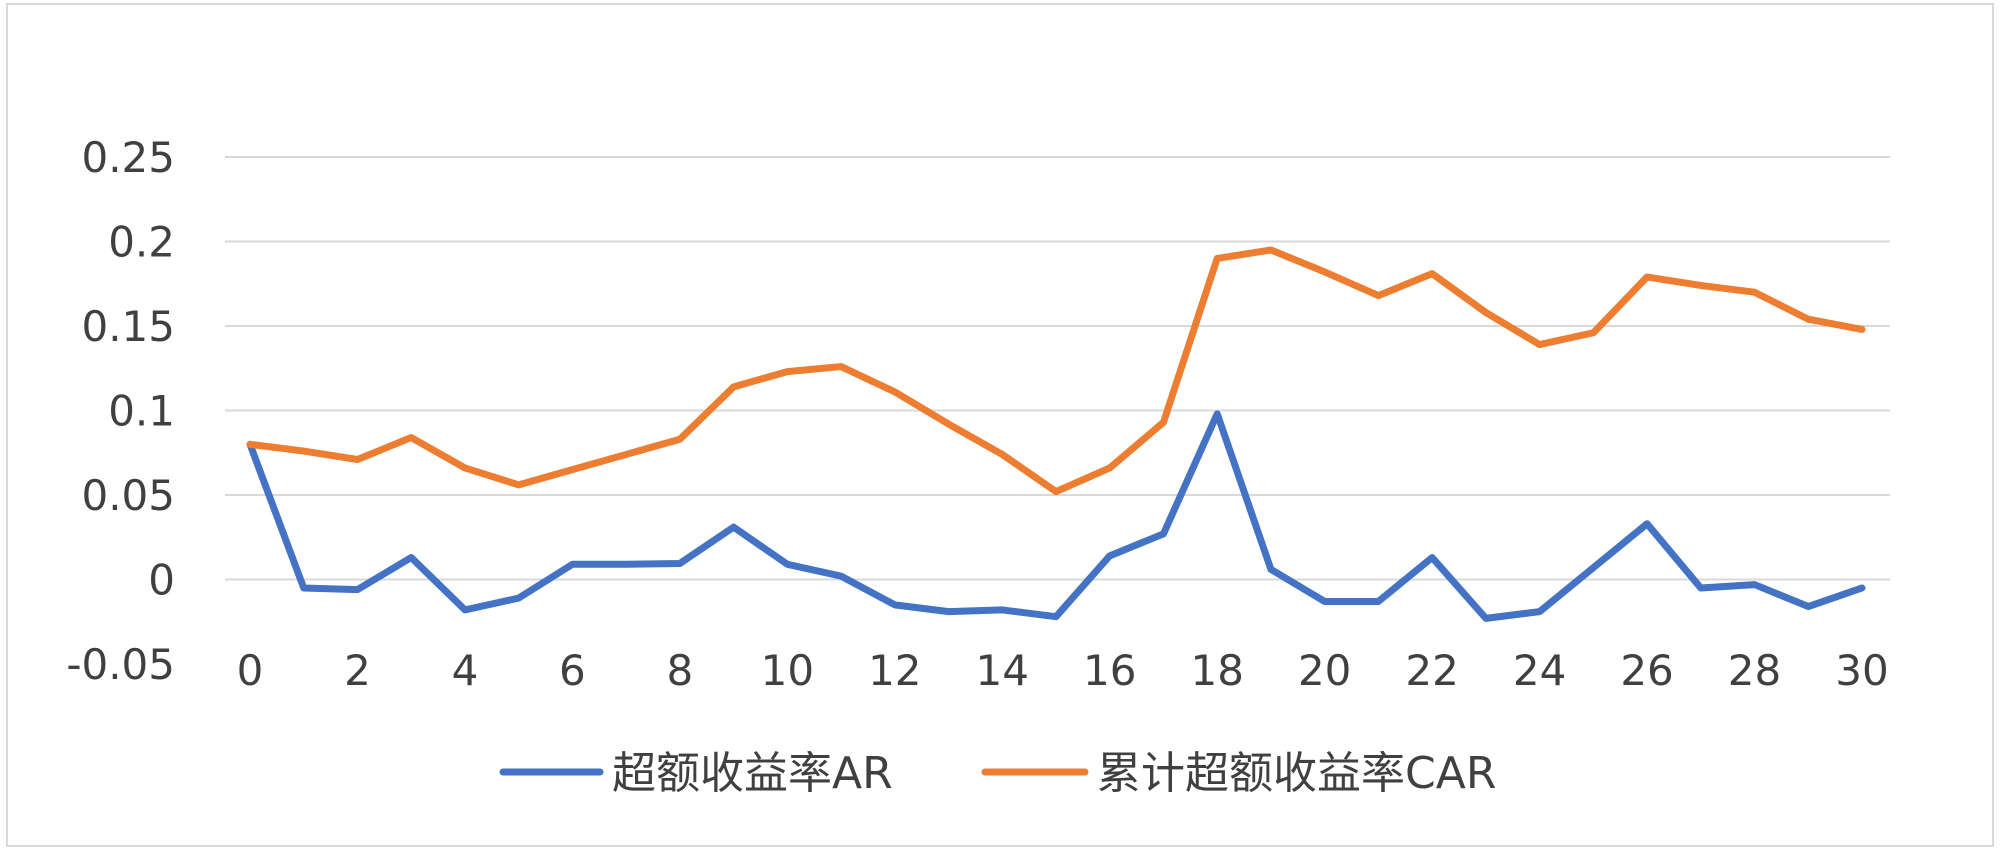 This screenshot has height=858, width=2000. I want to click on legend: 超额收益率AR 累计超额收益率CAR, so click(997, 773).